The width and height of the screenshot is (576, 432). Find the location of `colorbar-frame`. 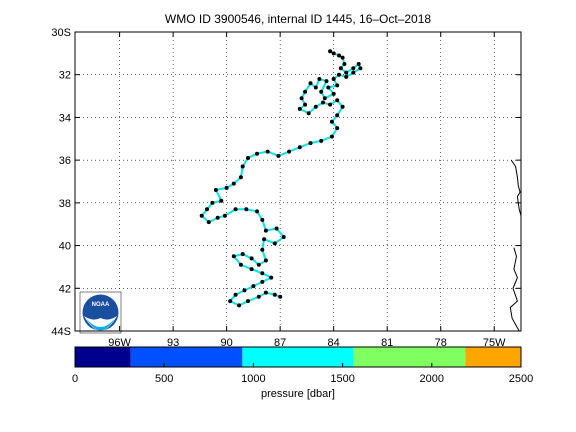

colorbar-frame is located at coordinates (298, 357).